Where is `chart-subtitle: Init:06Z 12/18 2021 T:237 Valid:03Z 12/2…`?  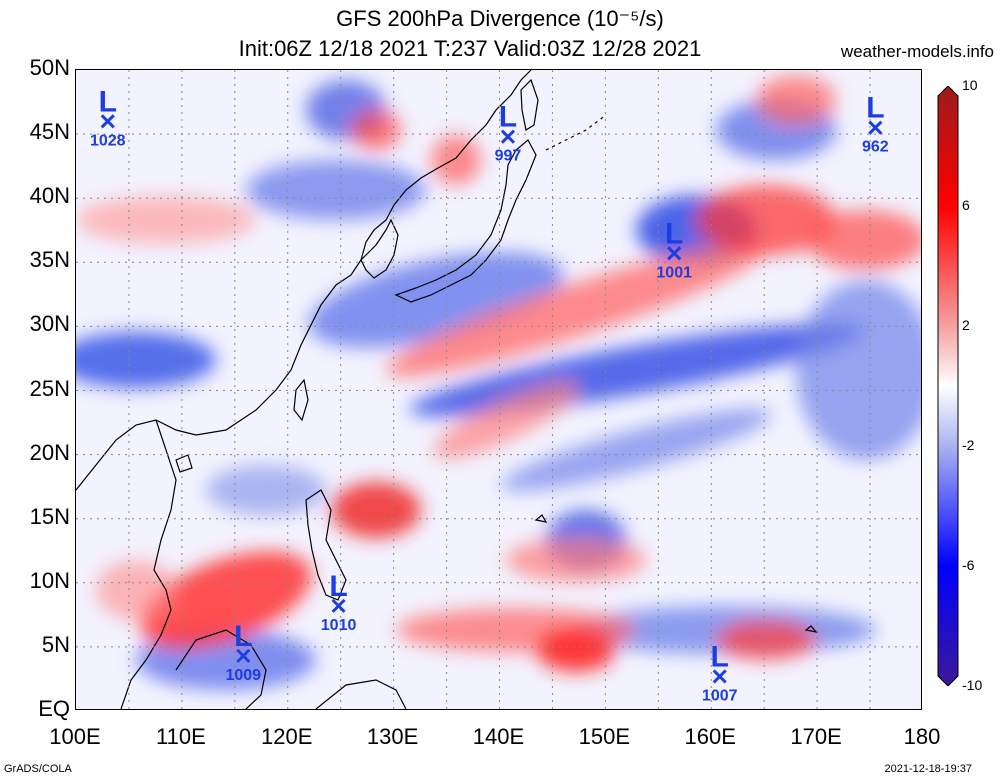 chart-subtitle: Init:06Z 12/18 2021 T:237 Valid:03Z 12/2… is located at coordinates (470, 48).